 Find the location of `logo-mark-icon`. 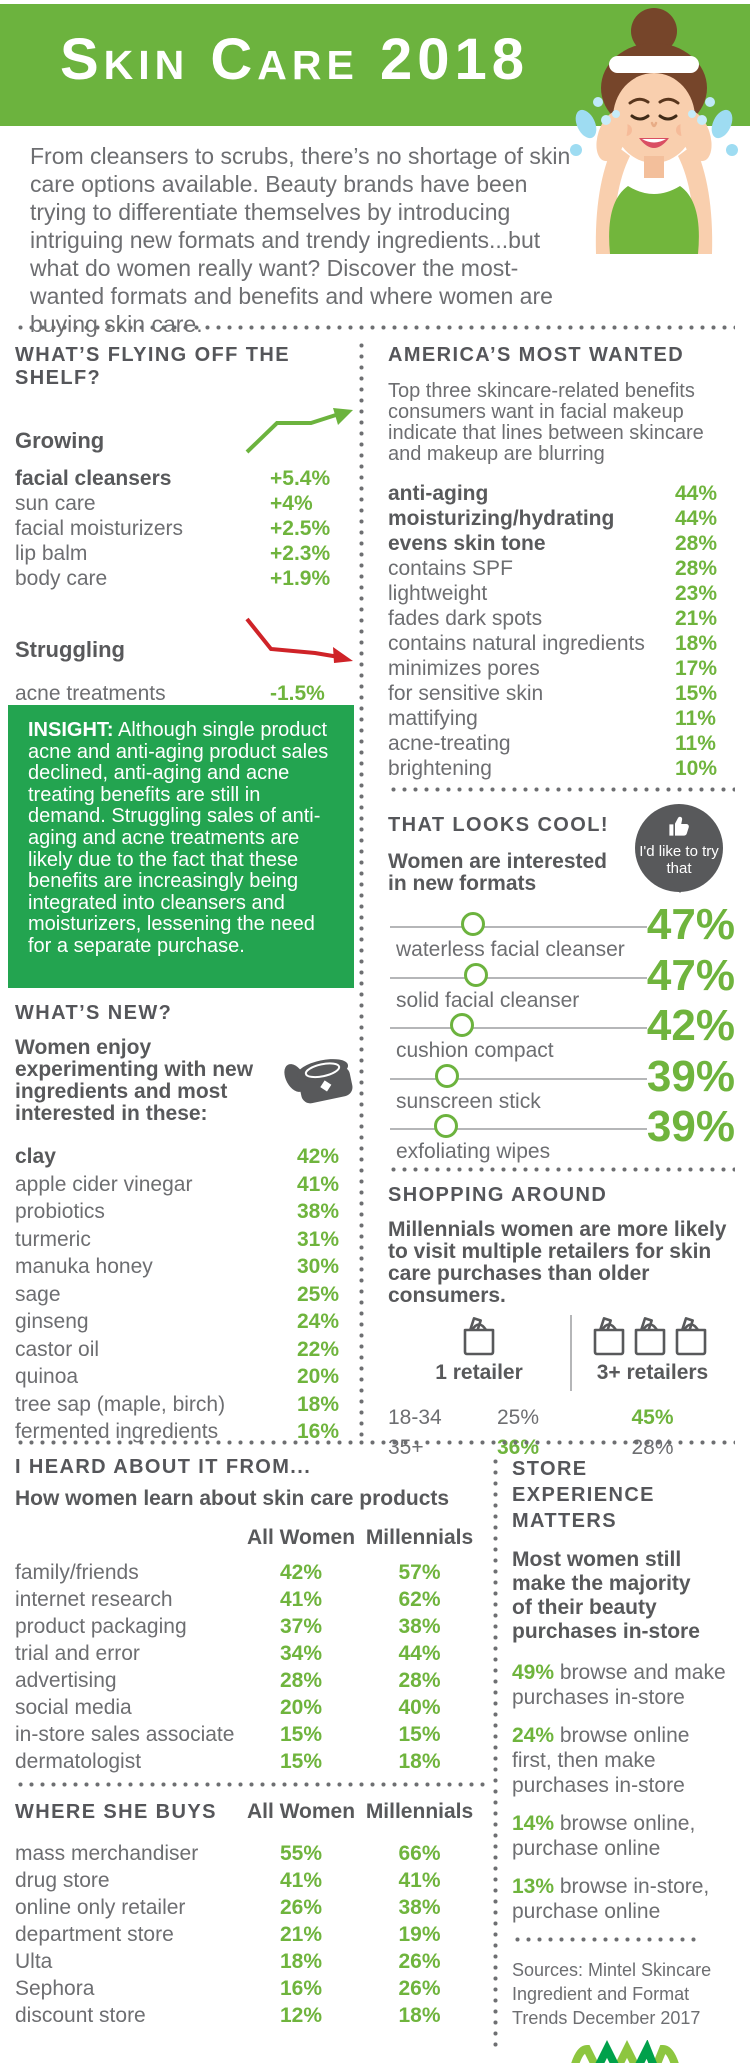

logo-mark-icon is located at coordinates (625, 2051).